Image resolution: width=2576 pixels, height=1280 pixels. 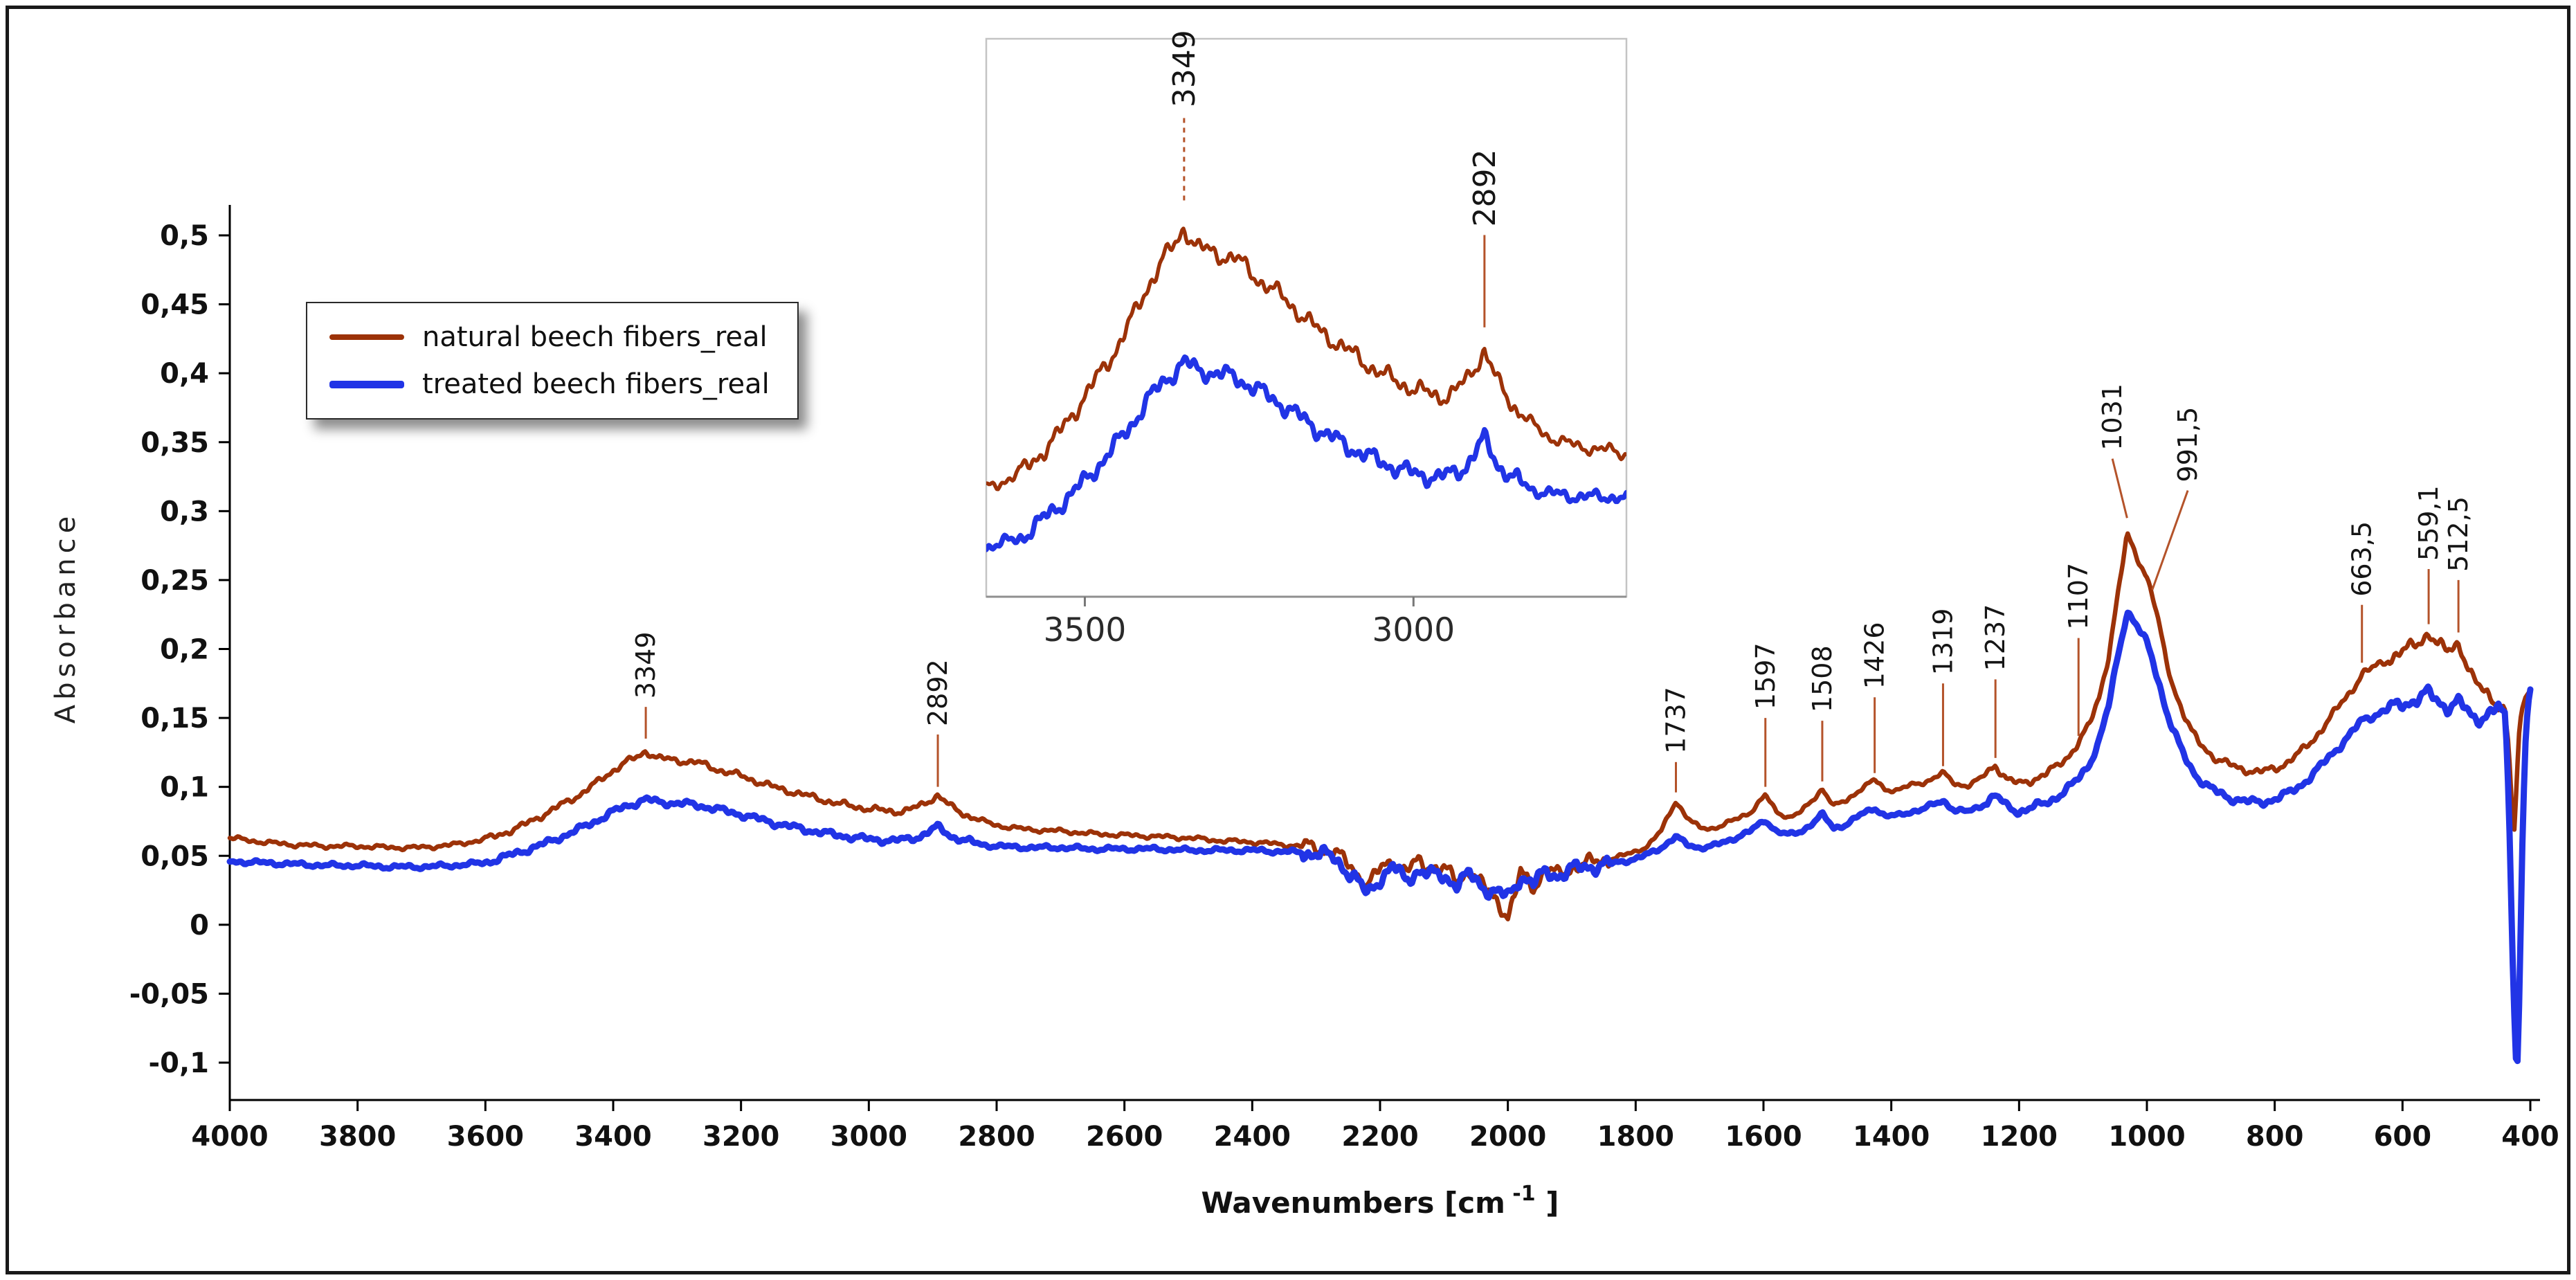 What do you see at coordinates (184, 650) in the screenshot?
I see `y-tick-label: 0,2` at bounding box center [184, 650].